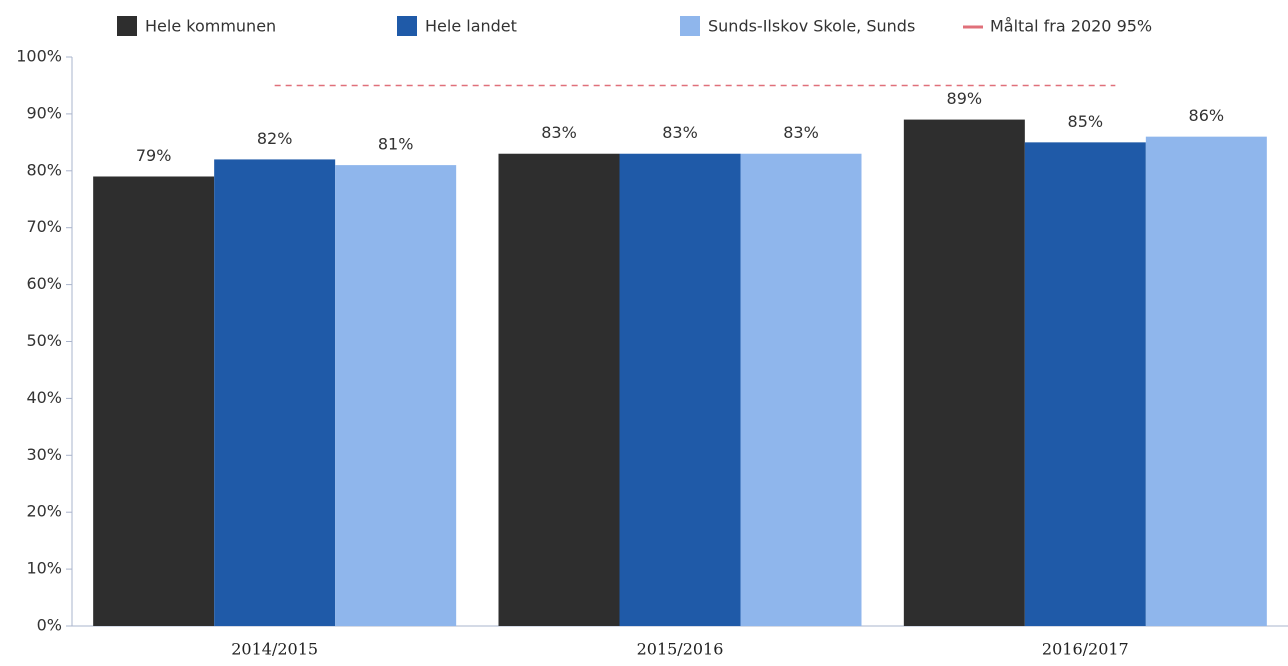  What do you see at coordinates (44, 112) in the screenshot?
I see `y-tick-label: 90%` at bounding box center [44, 112].